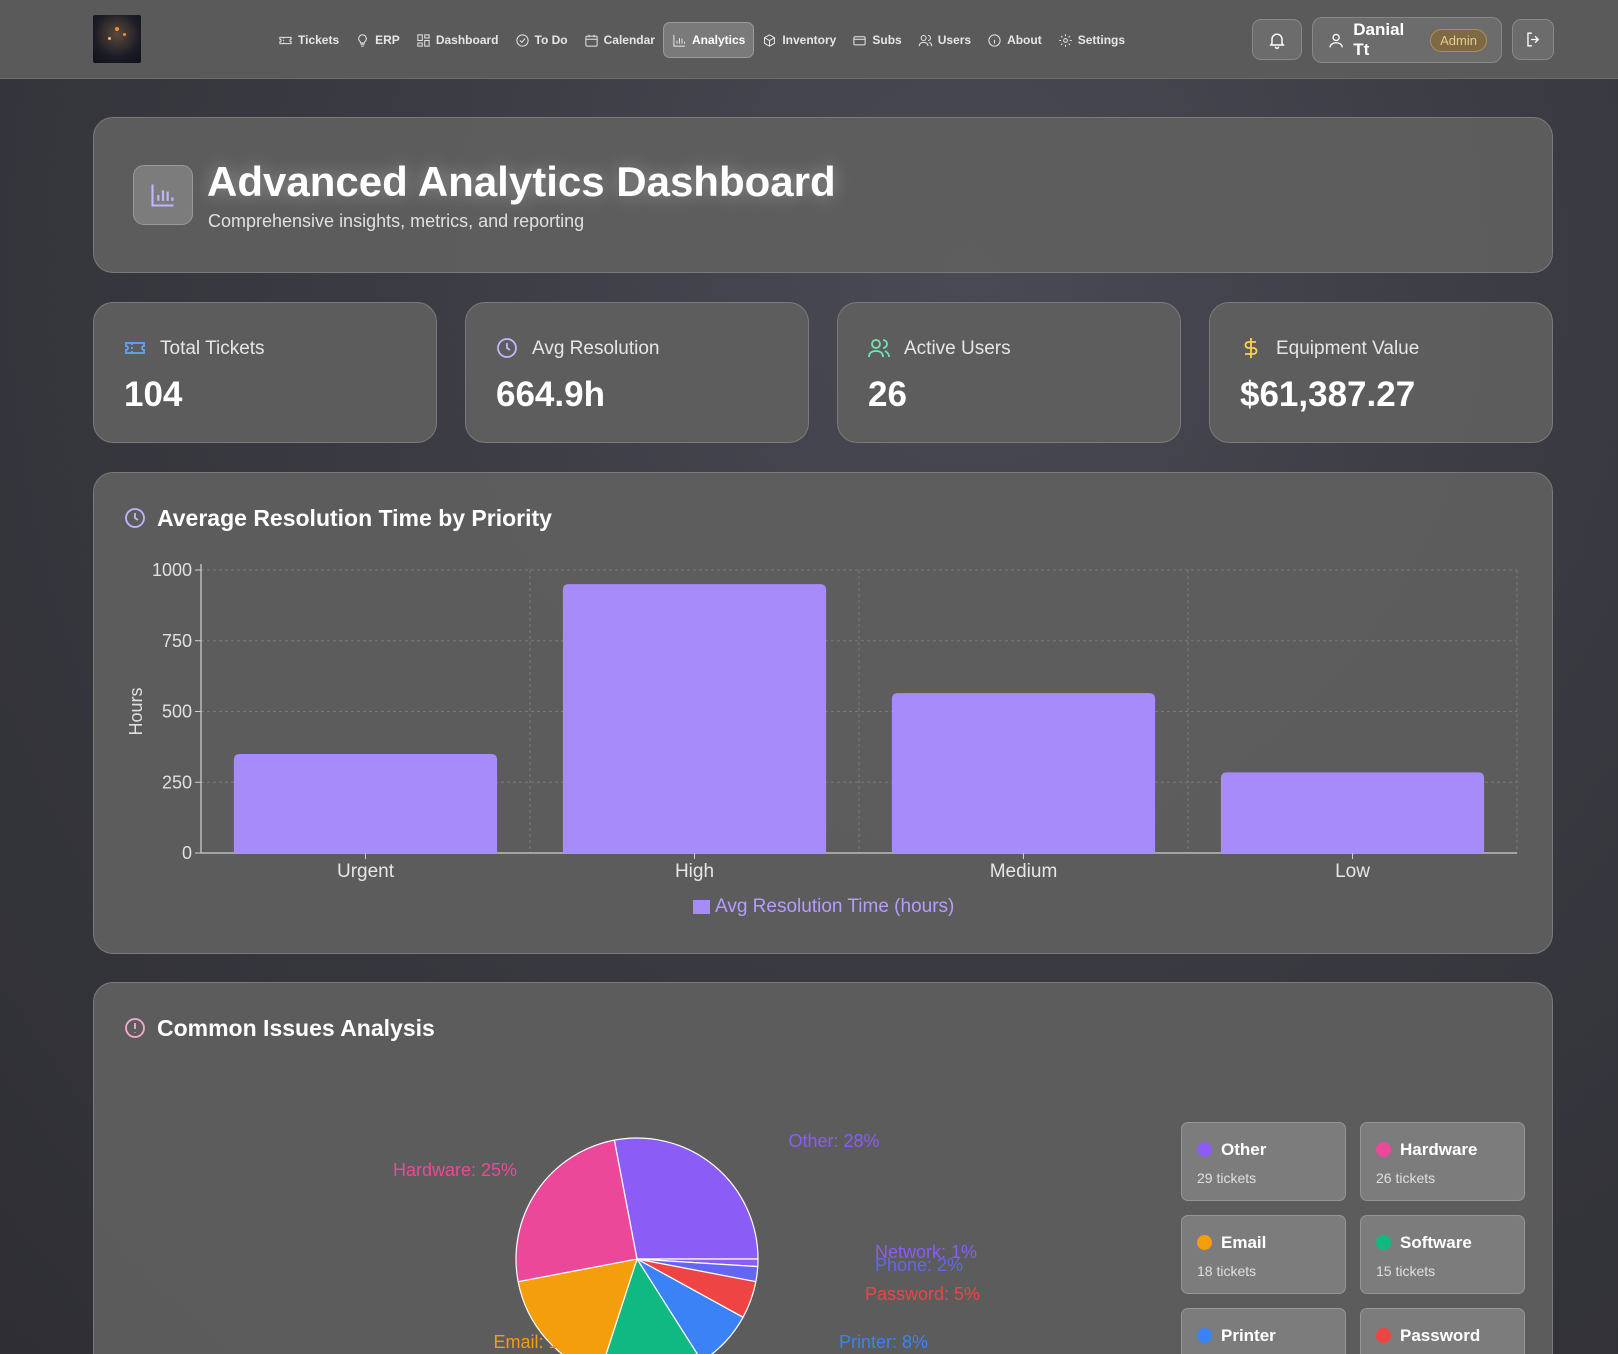 This screenshot has width=1618, height=1354. Describe the element at coordinates (834, 906) in the screenshot. I see `legend-label: Avg Resolution Time (hours)` at that location.